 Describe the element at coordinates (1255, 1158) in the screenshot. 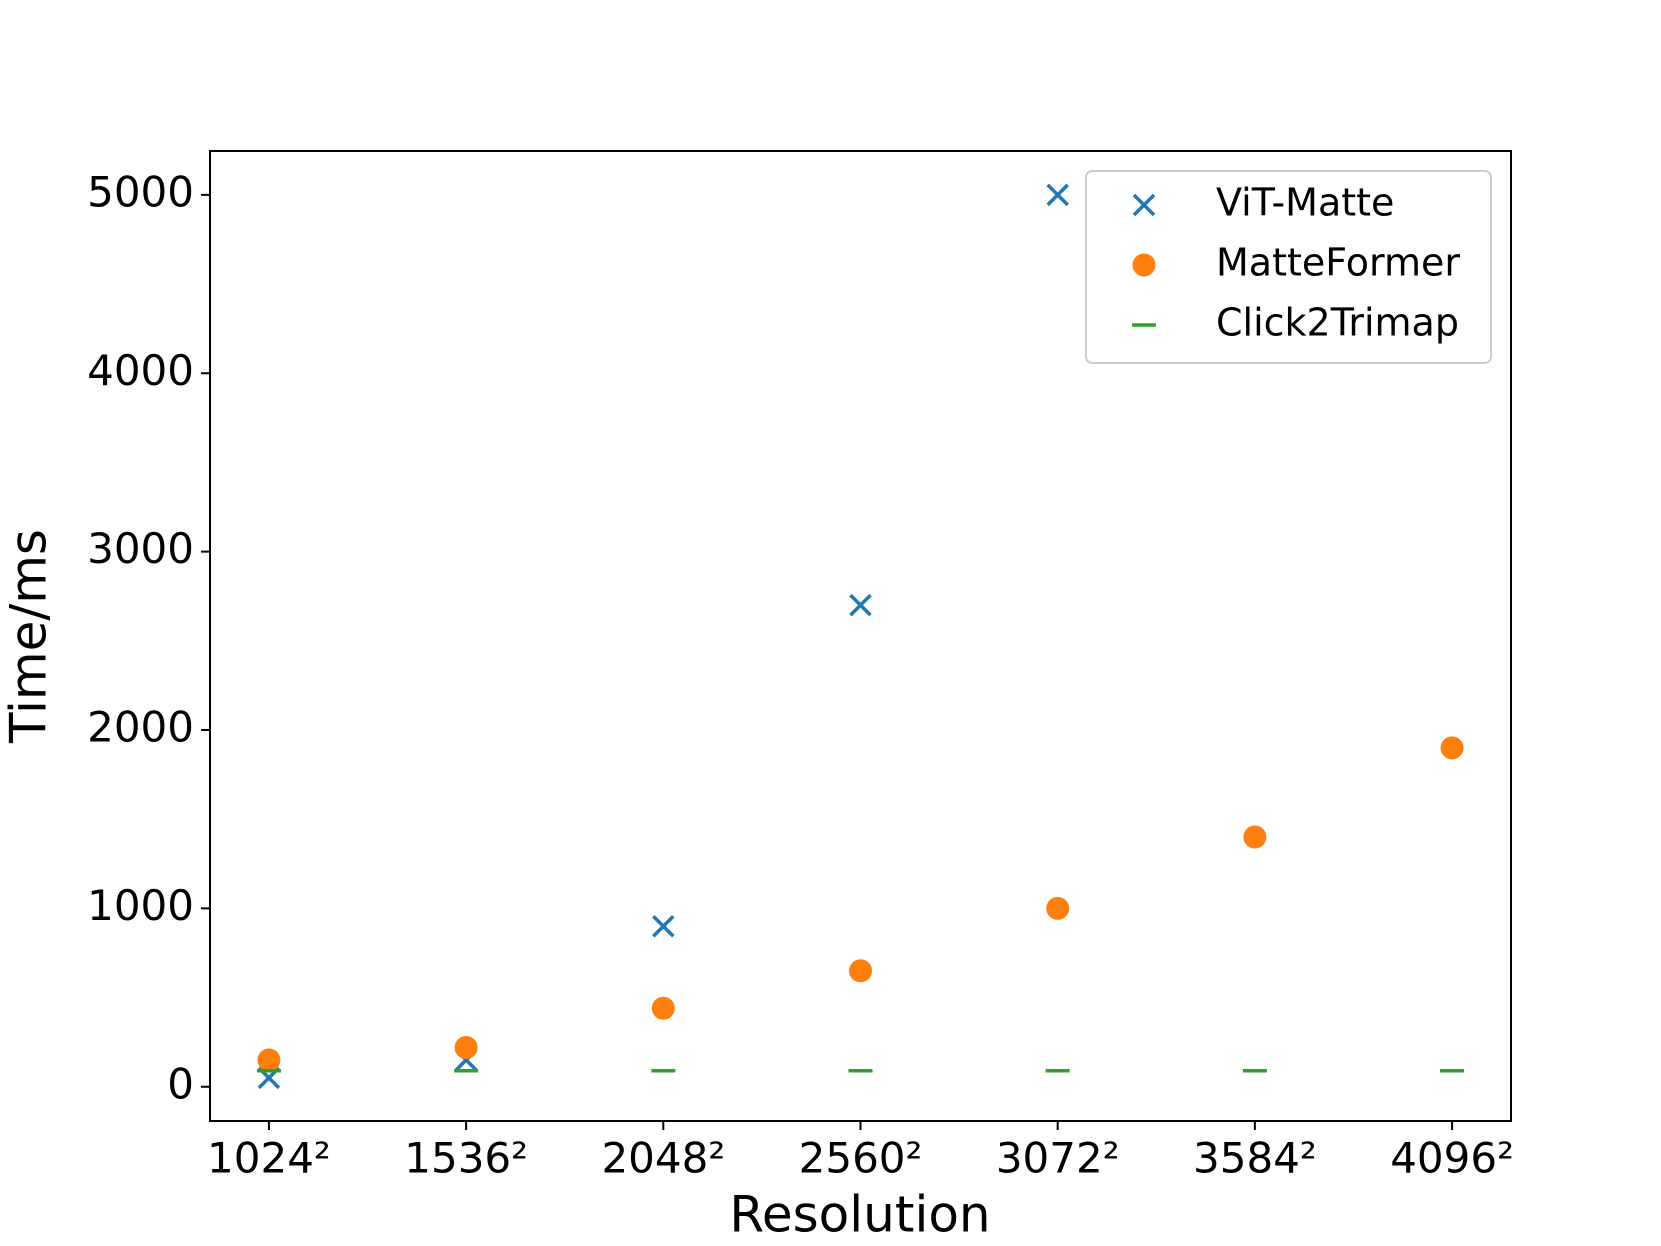

I see `x-tick-label: 3584²` at that location.